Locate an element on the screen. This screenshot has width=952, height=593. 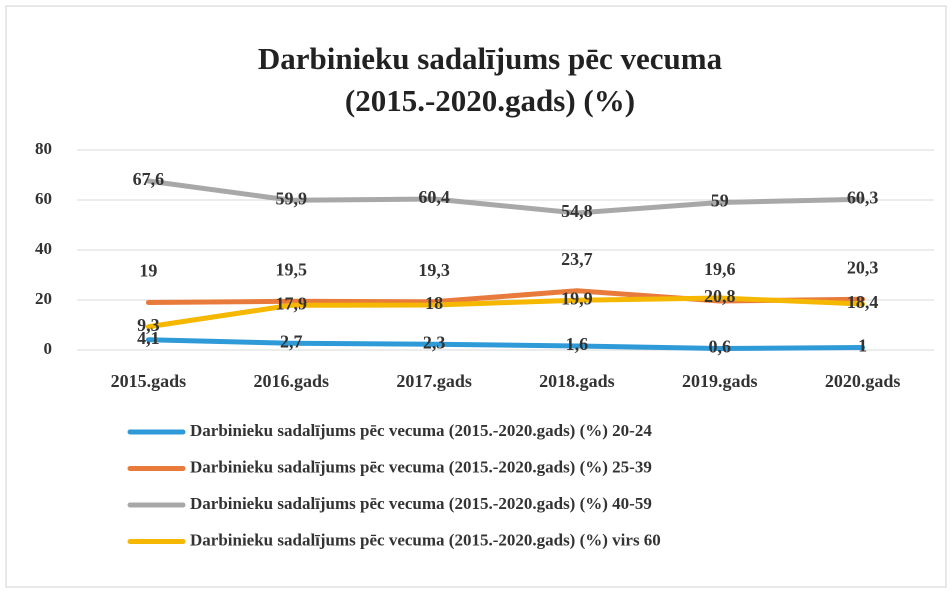
data-label: 19 is located at coordinates (148, 271).